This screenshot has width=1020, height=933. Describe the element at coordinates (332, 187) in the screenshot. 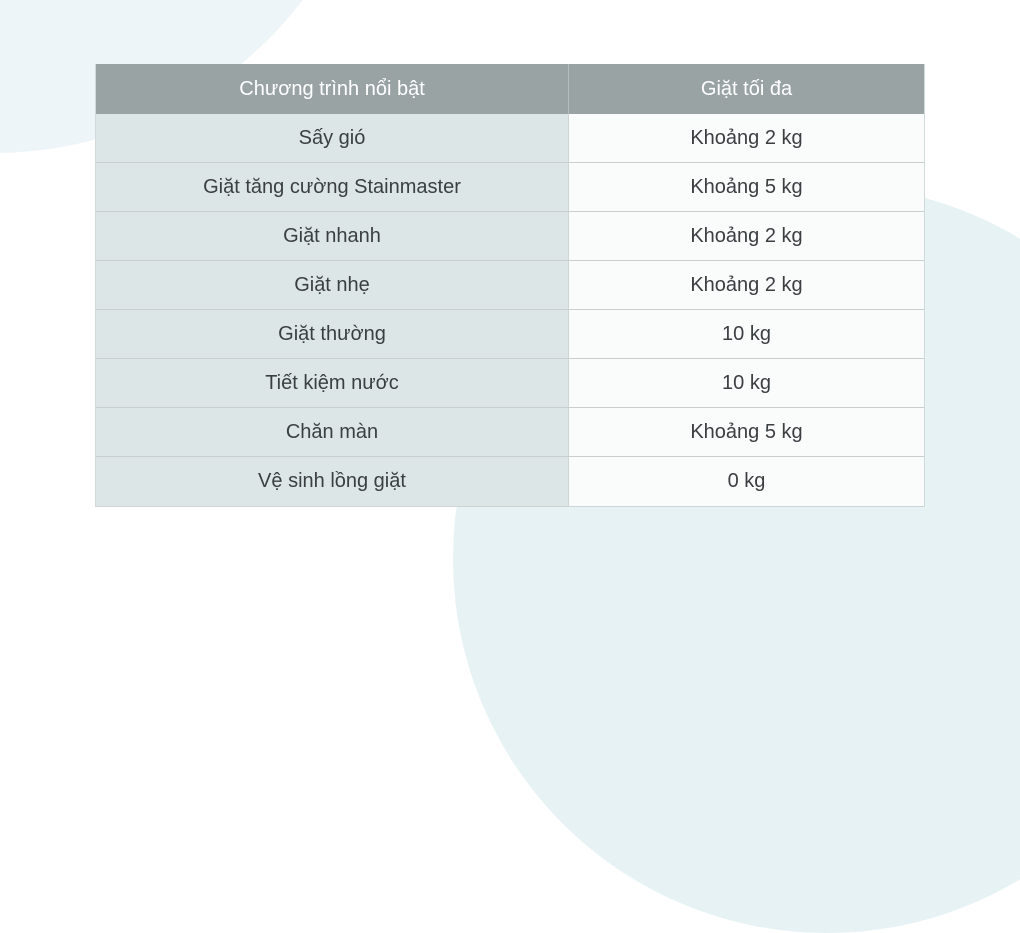

I see `program-cell: Giặt tăng cường Stainmaster` at that location.